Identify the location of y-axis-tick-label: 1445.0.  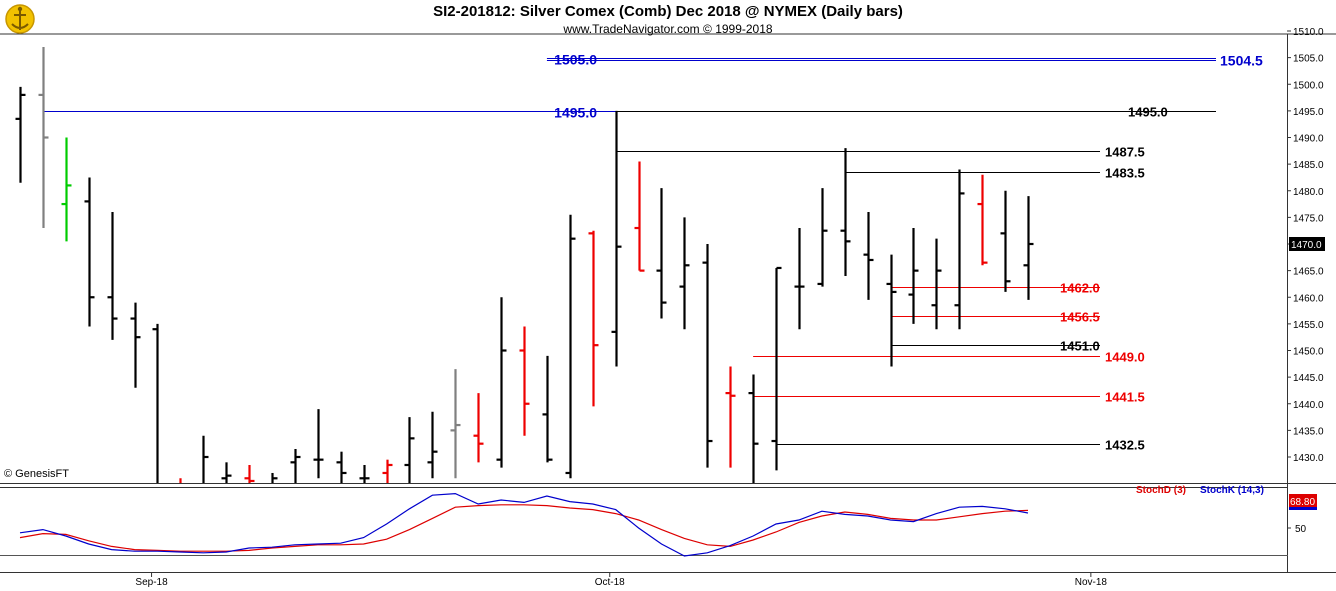
(1308, 378).